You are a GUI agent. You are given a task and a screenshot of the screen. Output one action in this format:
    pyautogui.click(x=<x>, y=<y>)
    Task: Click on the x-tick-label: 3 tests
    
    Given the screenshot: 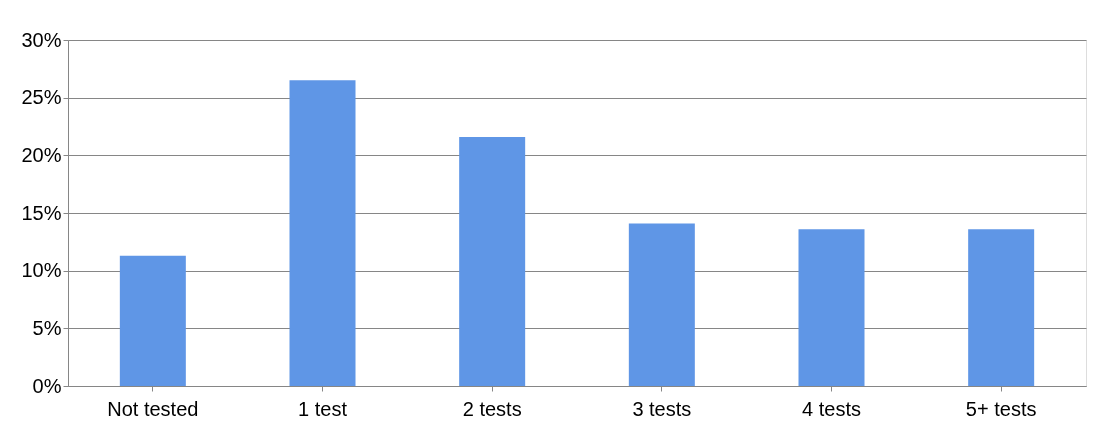 What is the action you would take?
    pyautogui.click(x=662, y=408)
    